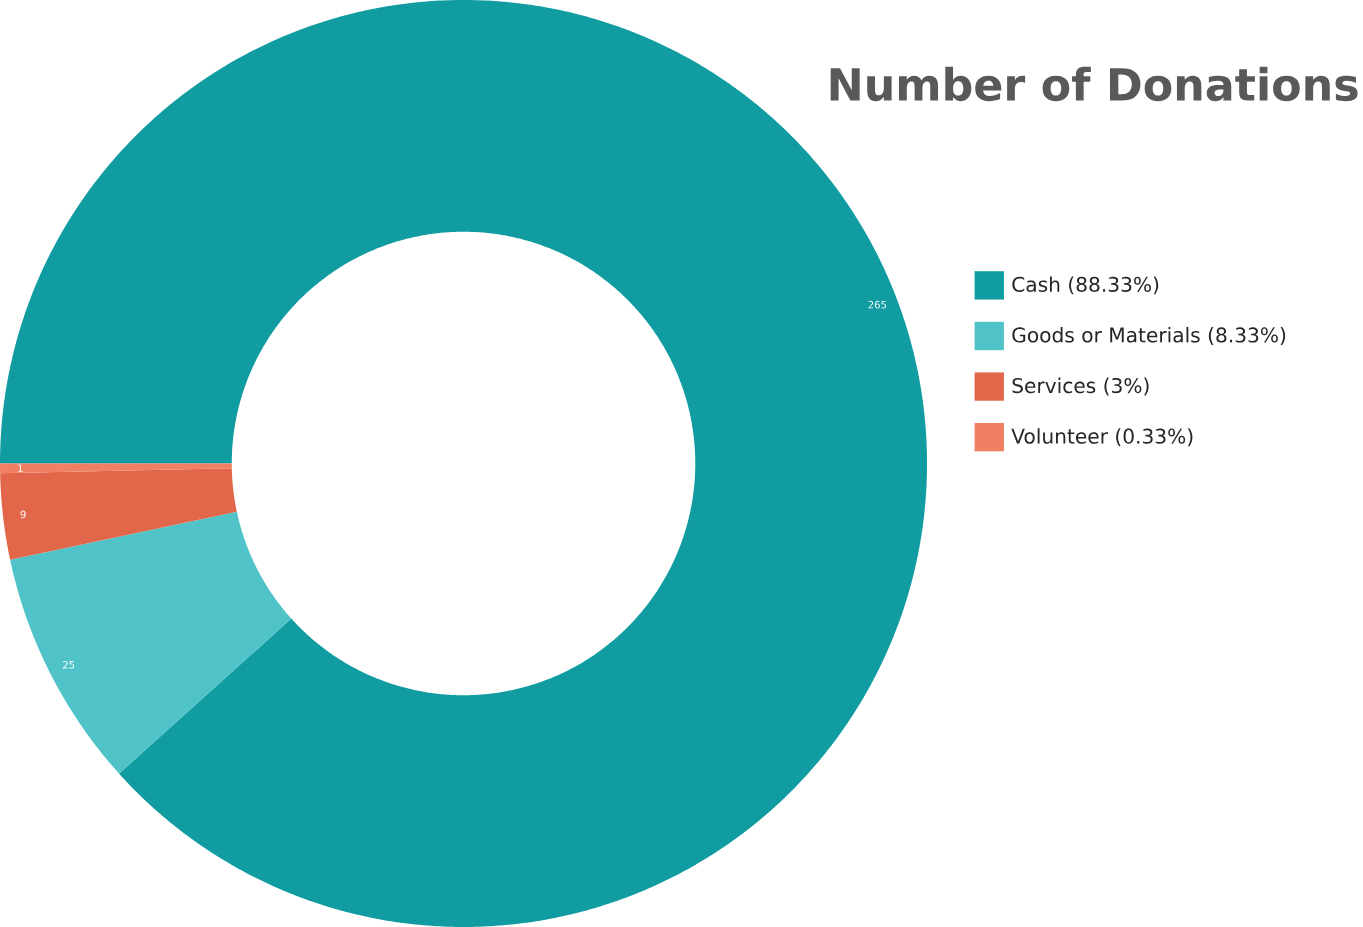  What do you see at coordinates (68, 664) in the screenshot?
I see `data-label: 25` at bounding box center [68, 664].